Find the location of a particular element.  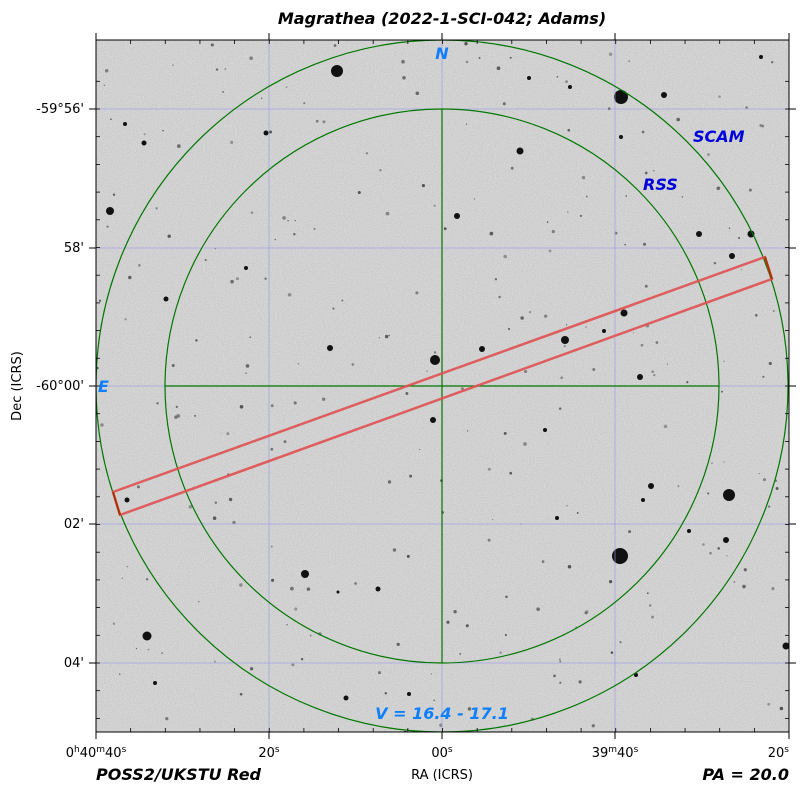

east-label: E is located at coordinates (103, 386).